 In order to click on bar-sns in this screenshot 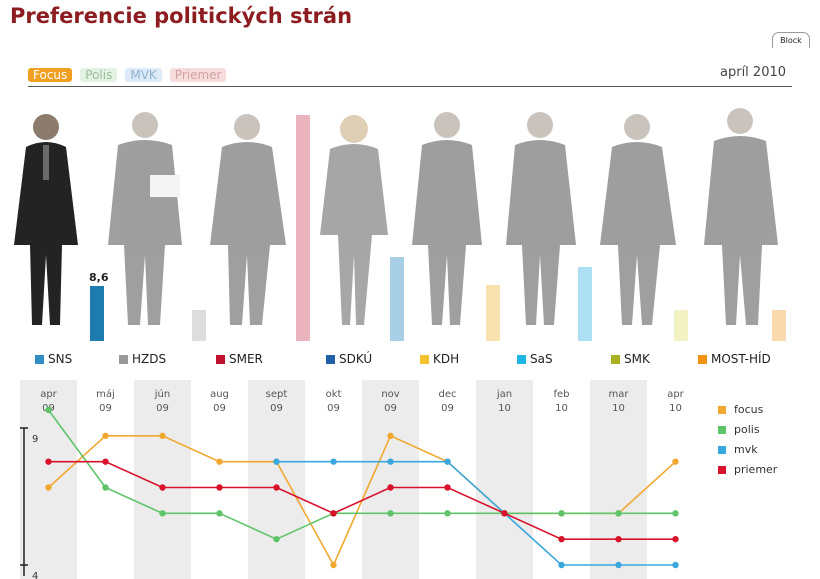, I will do `click(97, 313)`.